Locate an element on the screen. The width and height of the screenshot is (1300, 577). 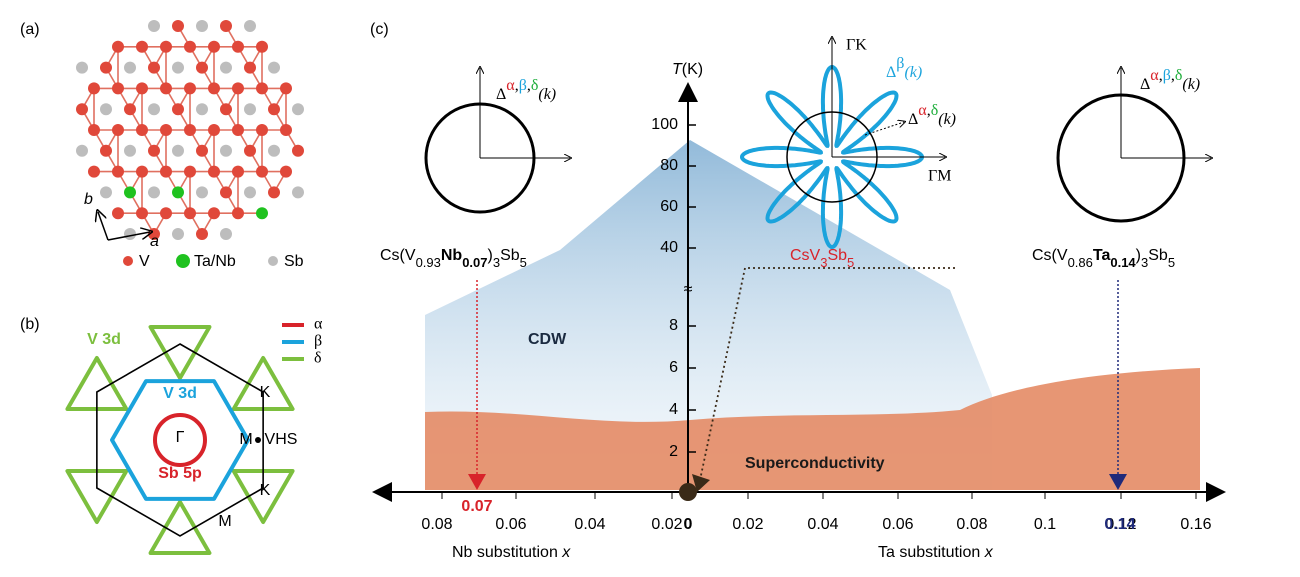
sc-region is located at coordinates (812, 429).